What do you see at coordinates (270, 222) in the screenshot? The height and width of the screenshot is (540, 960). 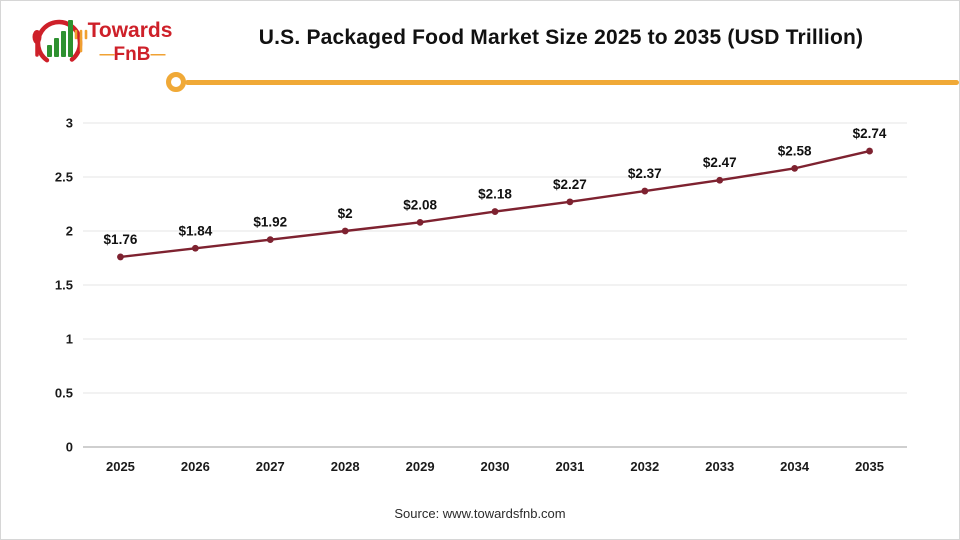 I see `data-point-label: $1.92` at bounding box center [270, 222].